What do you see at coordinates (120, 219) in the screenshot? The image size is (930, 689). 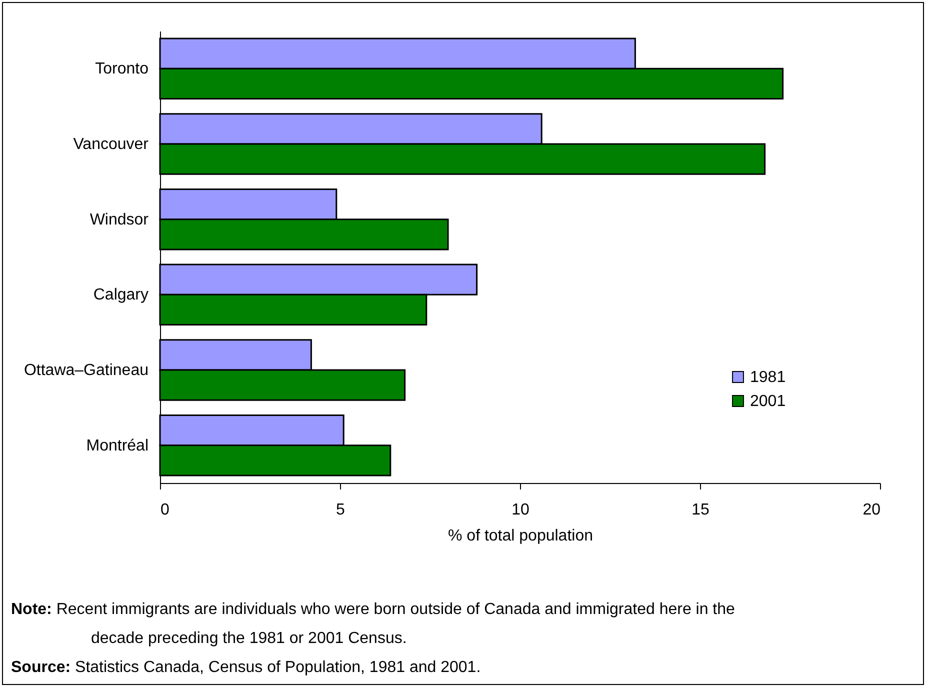 I see `y-tick-label: Windsor` at bounding box center [120, 219].